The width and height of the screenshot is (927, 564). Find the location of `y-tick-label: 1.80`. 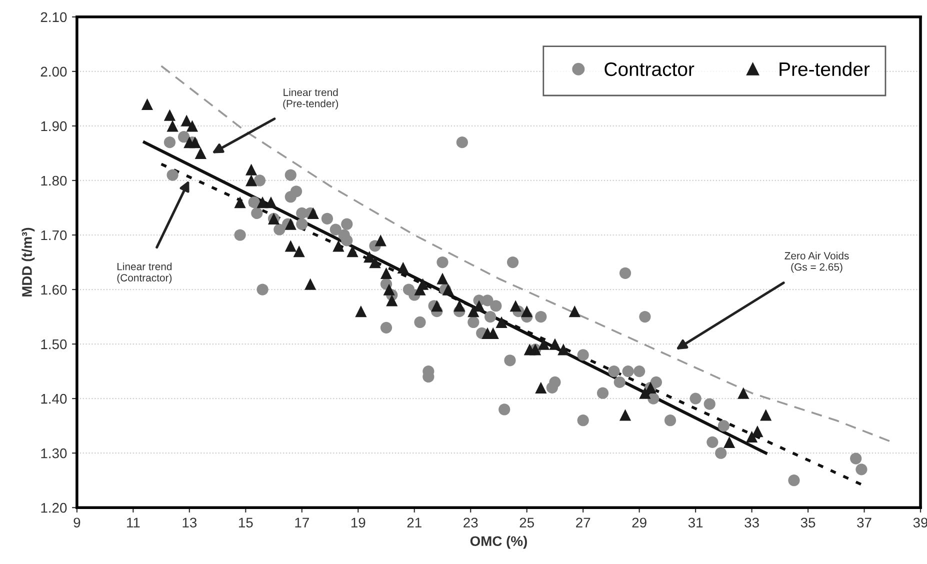

y-tick-label: 1.80 is located at coordinates (54, 181).